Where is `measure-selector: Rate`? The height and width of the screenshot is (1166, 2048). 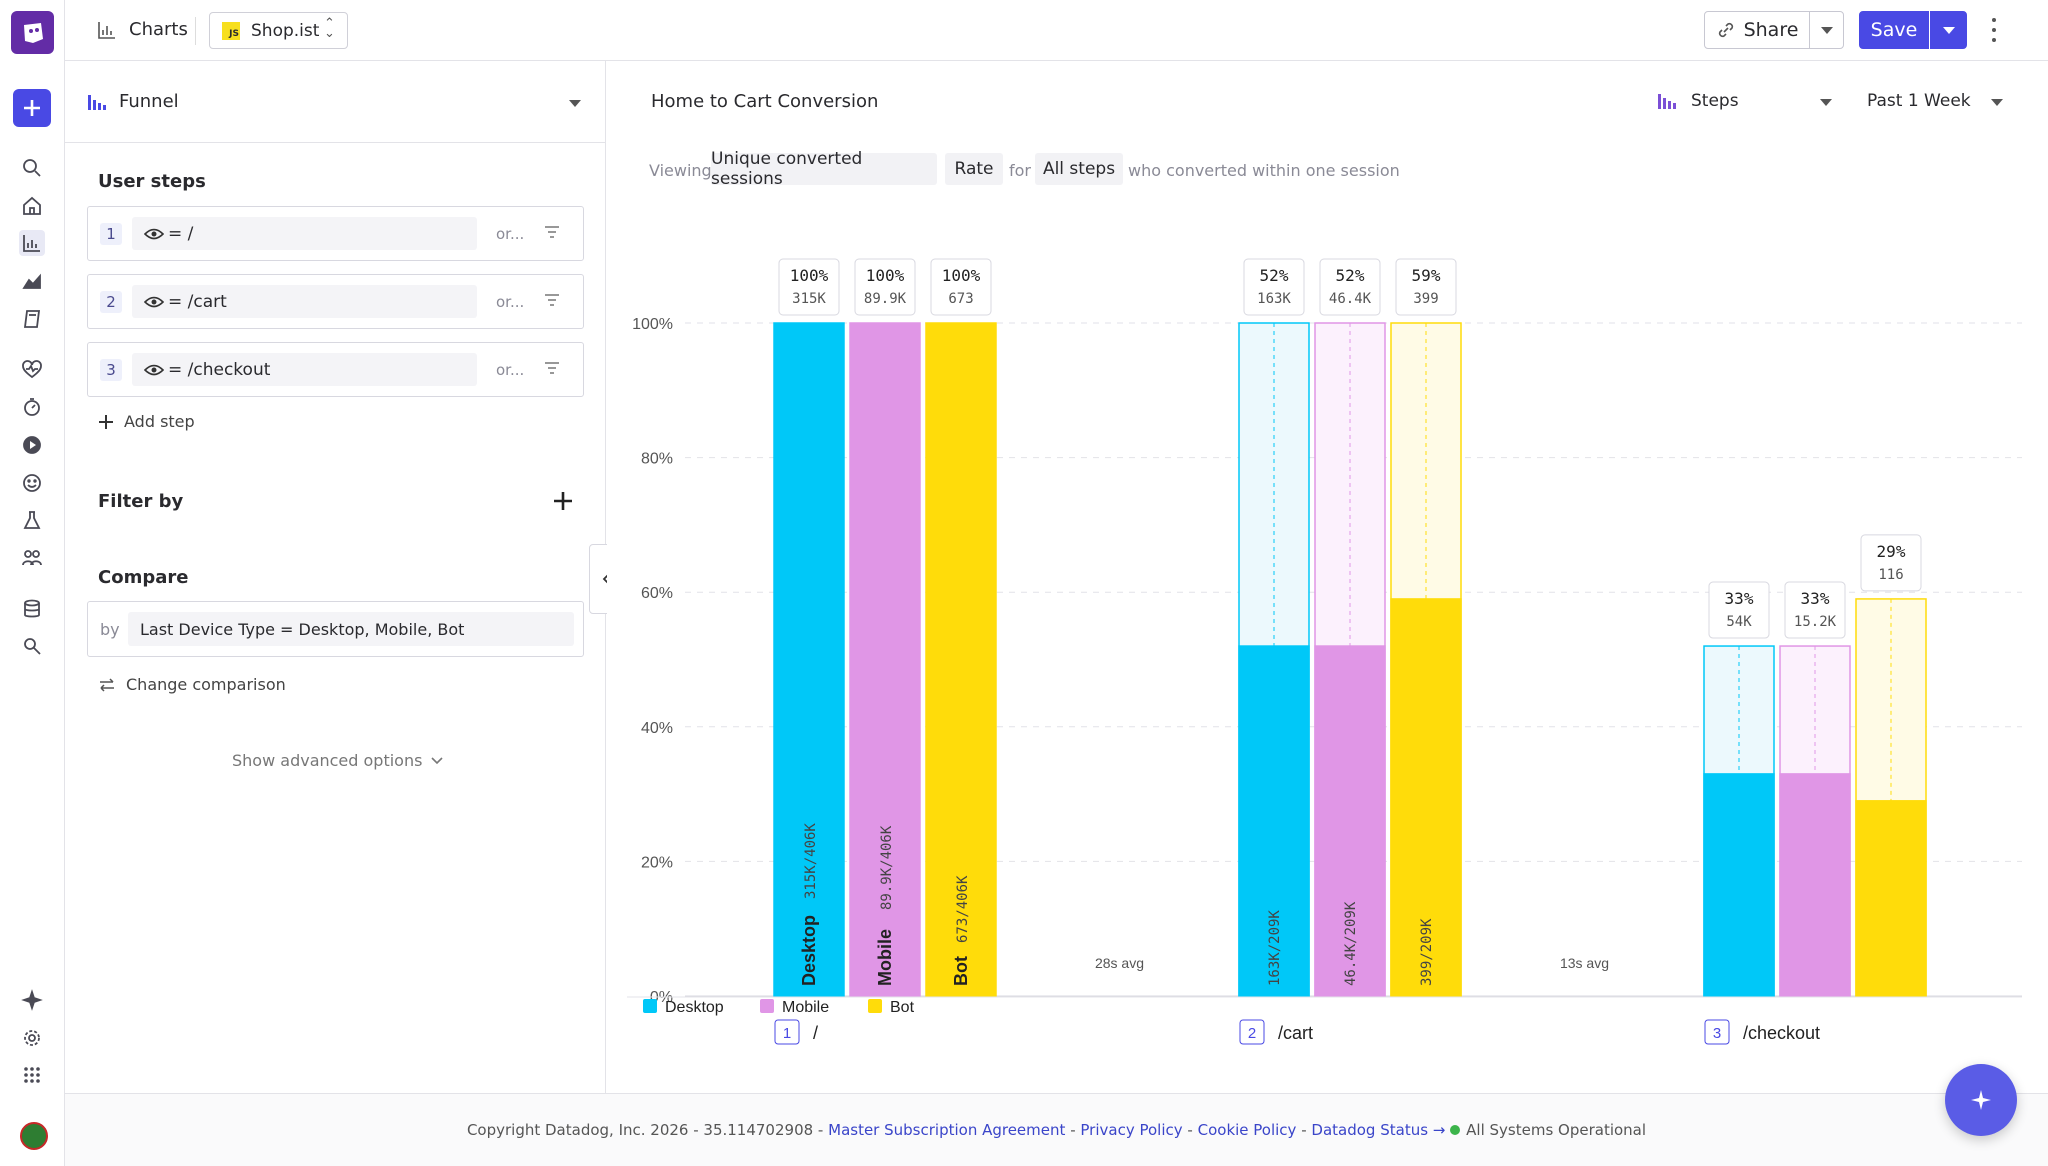
measure-selector: Rate is located at coordinates (974, 169).